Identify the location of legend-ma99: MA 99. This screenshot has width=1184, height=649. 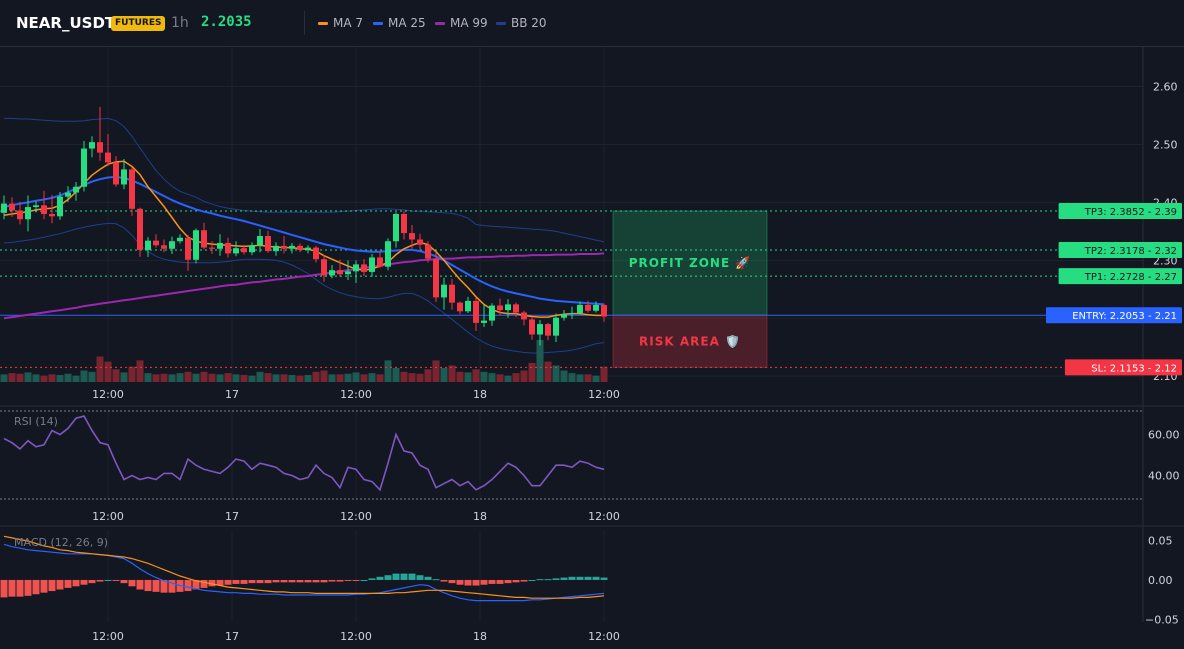
(461, 23).